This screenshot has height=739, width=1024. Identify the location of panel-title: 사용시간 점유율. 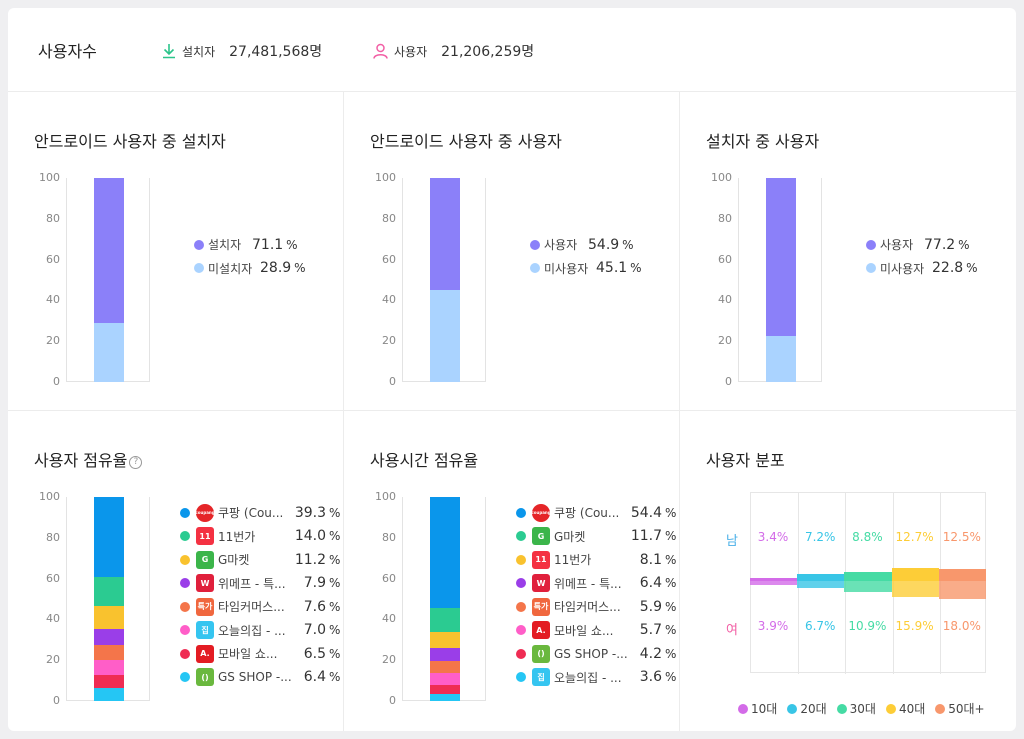
(424, 460).